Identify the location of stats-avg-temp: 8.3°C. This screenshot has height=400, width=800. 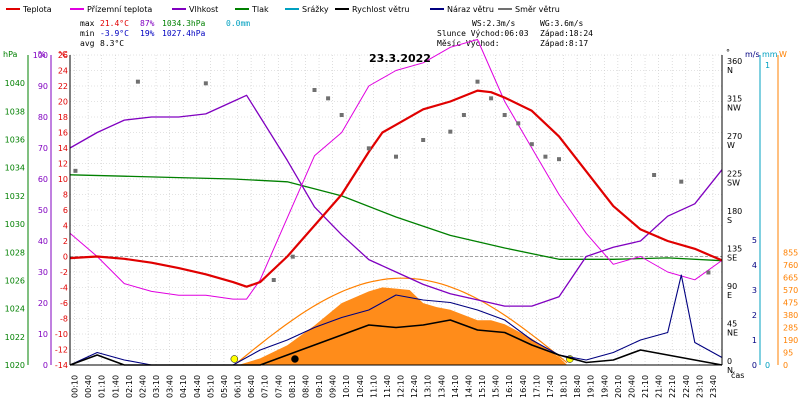
(112, 43).